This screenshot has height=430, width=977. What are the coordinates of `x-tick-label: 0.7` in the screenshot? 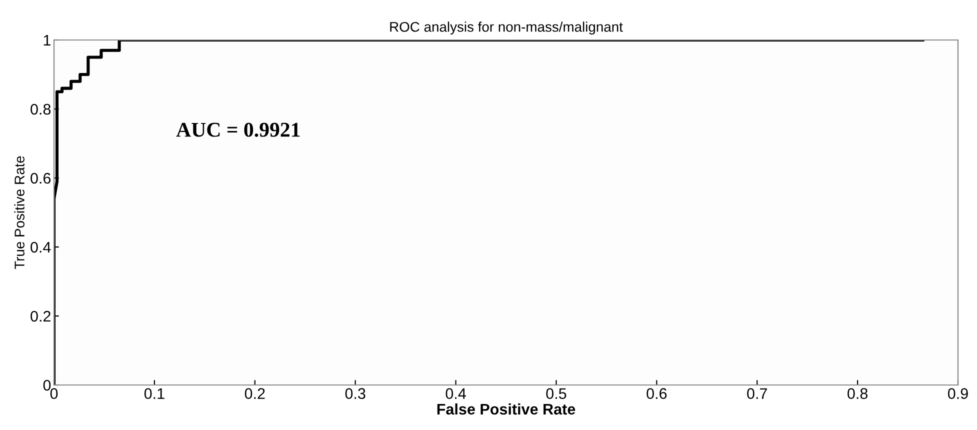 It's located at (757, 393).